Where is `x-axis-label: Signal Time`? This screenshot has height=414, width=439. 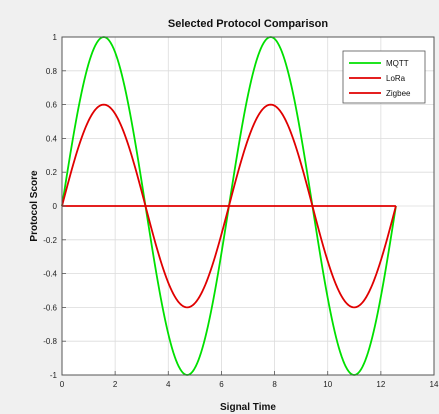
x-axis-label: Signal Time is located at coordinates (248, 407).